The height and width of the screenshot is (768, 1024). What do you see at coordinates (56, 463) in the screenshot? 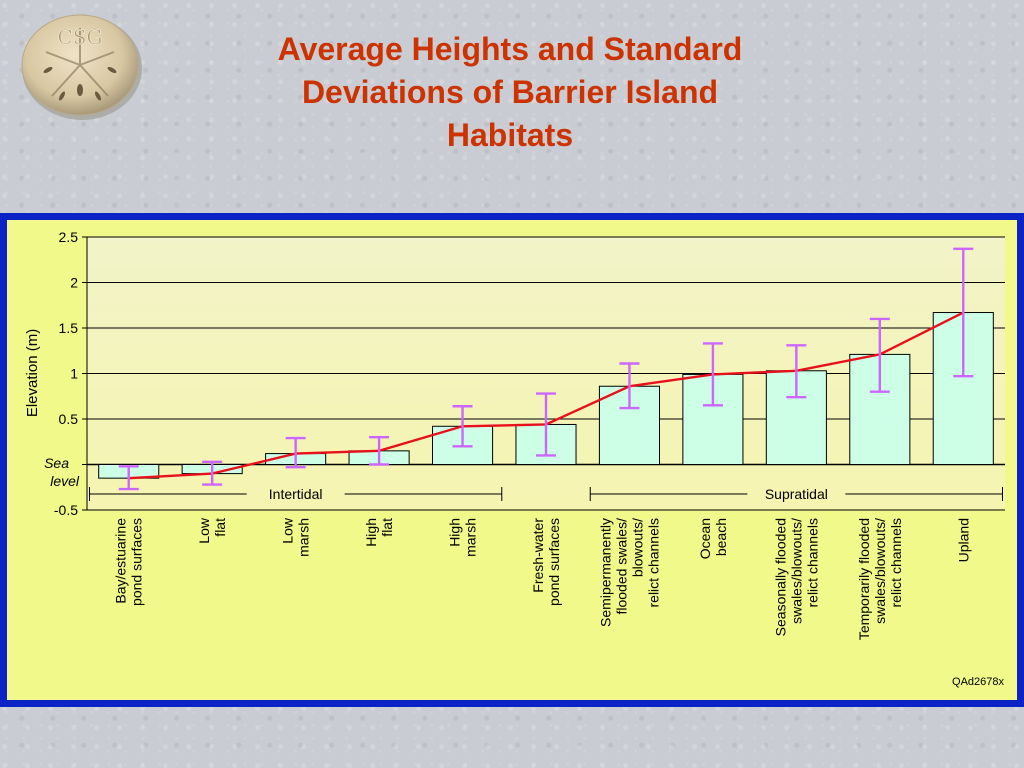
I see `sea-level-label-1: Sea` at bounding box center [56, 463].